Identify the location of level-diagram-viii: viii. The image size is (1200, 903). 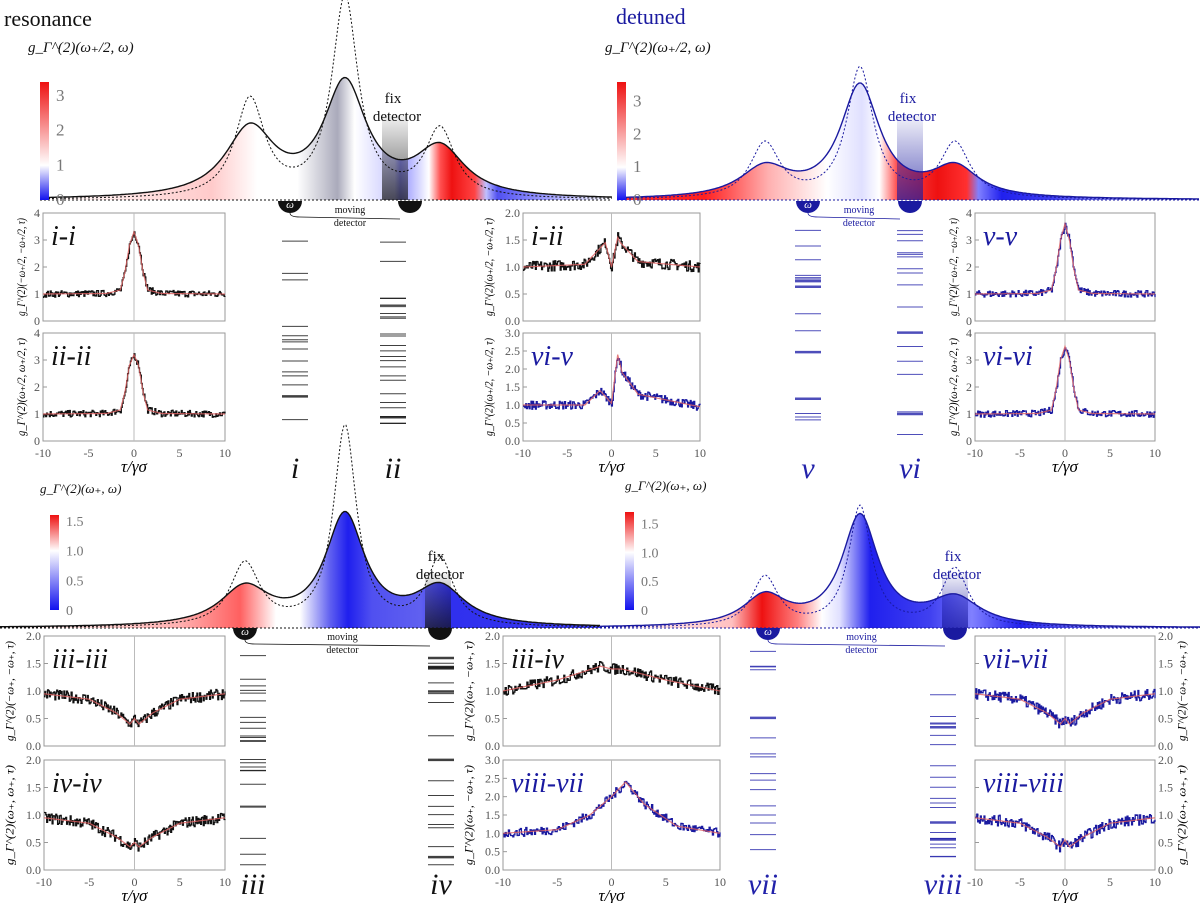
(943, 797).